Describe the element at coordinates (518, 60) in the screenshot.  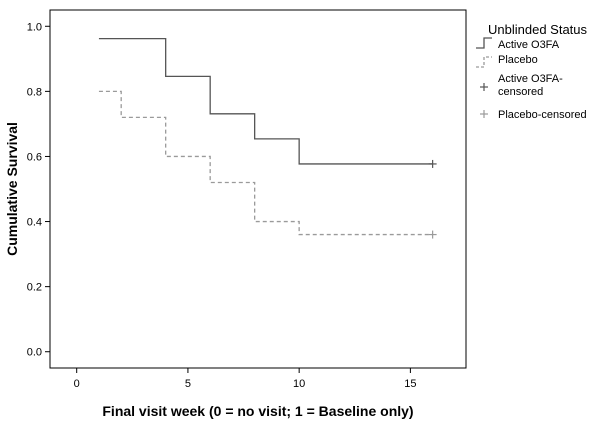
I see `legend-label: Placebo` at that location.